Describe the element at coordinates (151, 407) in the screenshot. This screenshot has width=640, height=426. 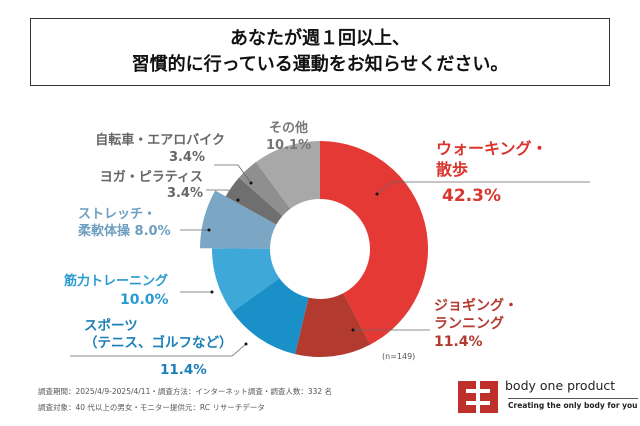
I see `survey-target: 調査対象：40 代以上の男女・モニター提供元：RC リサーチデータ` at that location.